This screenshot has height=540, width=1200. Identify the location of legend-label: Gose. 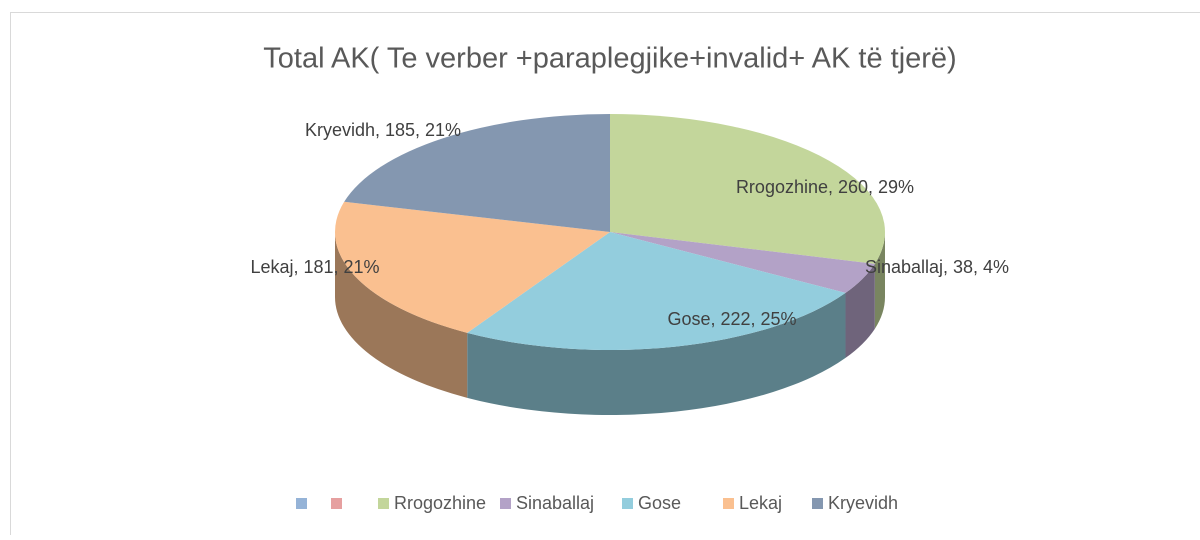
(659, 503).